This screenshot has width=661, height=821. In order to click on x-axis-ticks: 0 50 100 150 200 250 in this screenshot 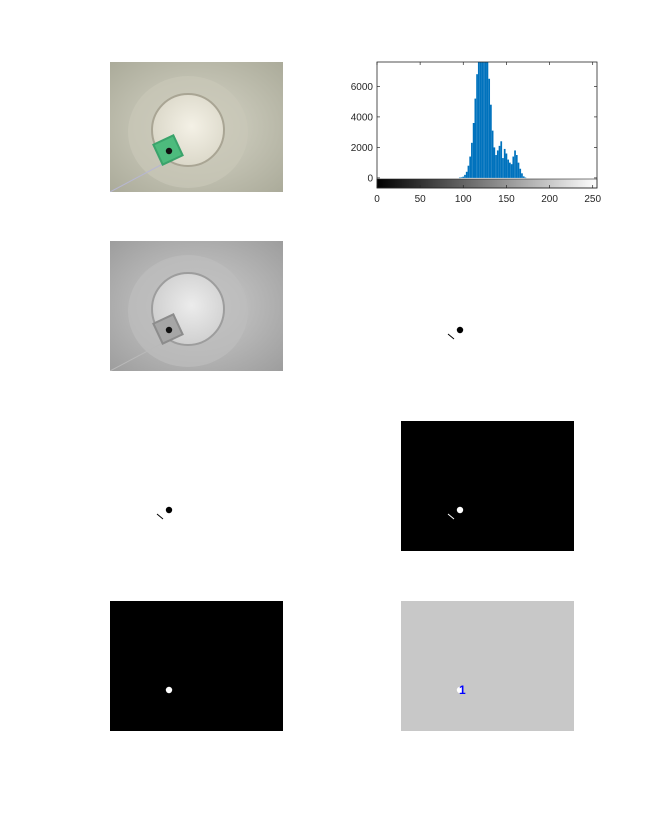, I will do `click(487, 133)`.